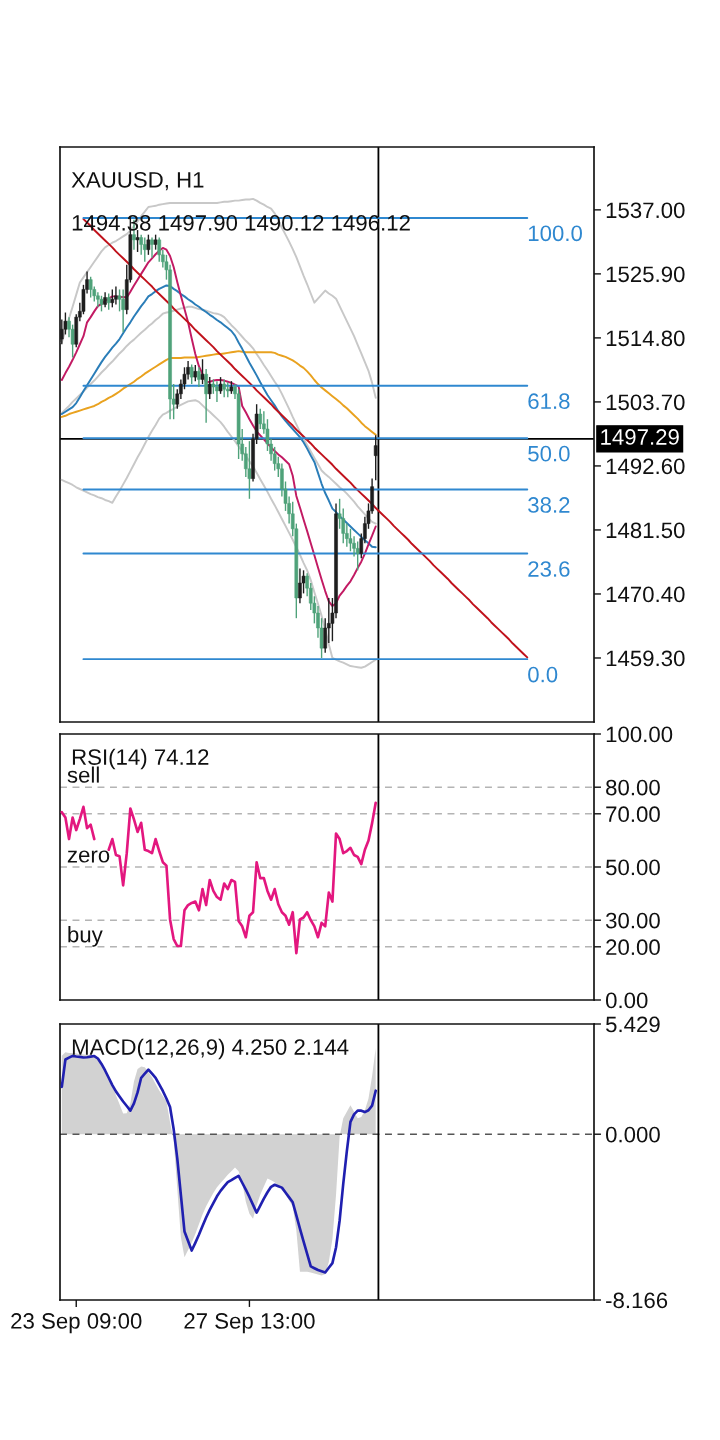  I want to click on y-tick-label: 1525.90, so click(645, 274).